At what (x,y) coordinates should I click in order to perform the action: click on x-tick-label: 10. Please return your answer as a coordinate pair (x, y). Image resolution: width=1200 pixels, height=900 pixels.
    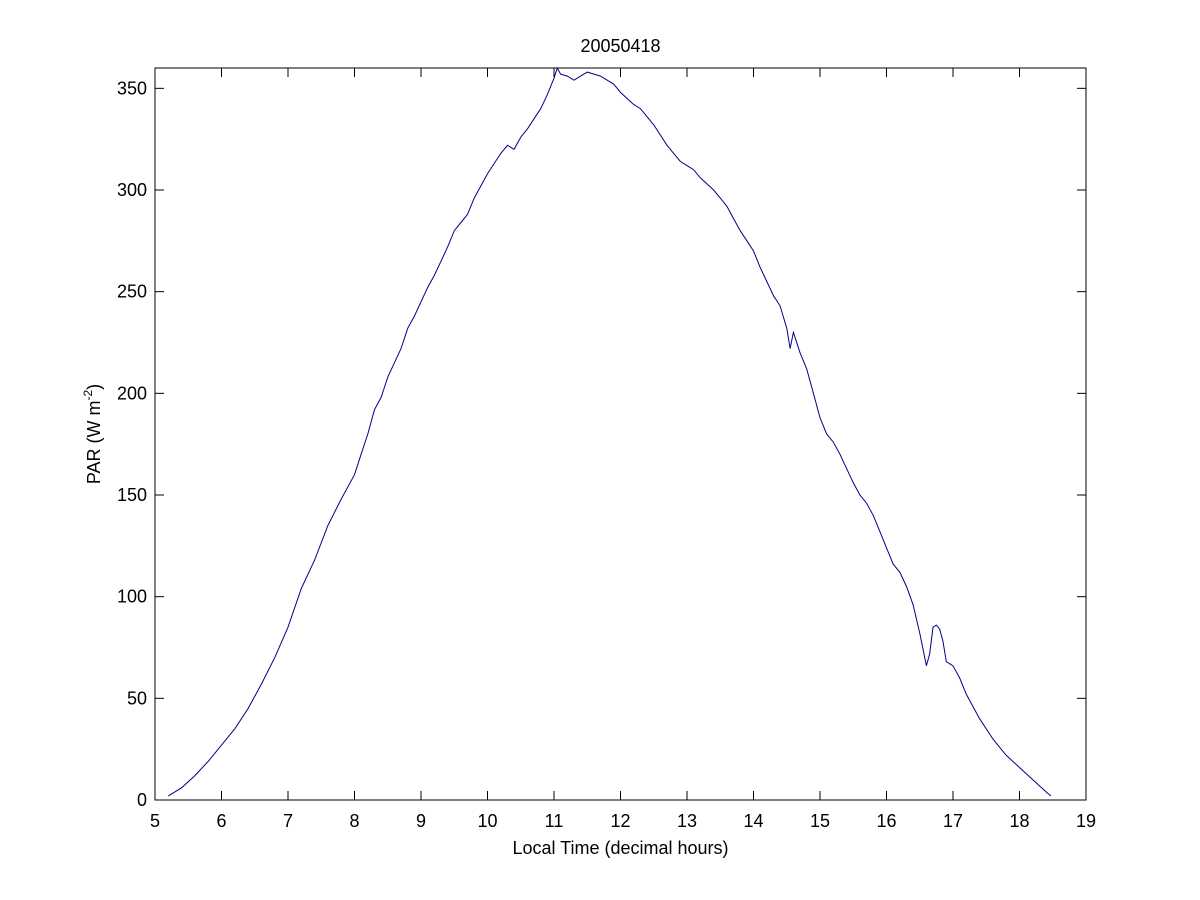
    Looking at the image, I should click on (487, 821).